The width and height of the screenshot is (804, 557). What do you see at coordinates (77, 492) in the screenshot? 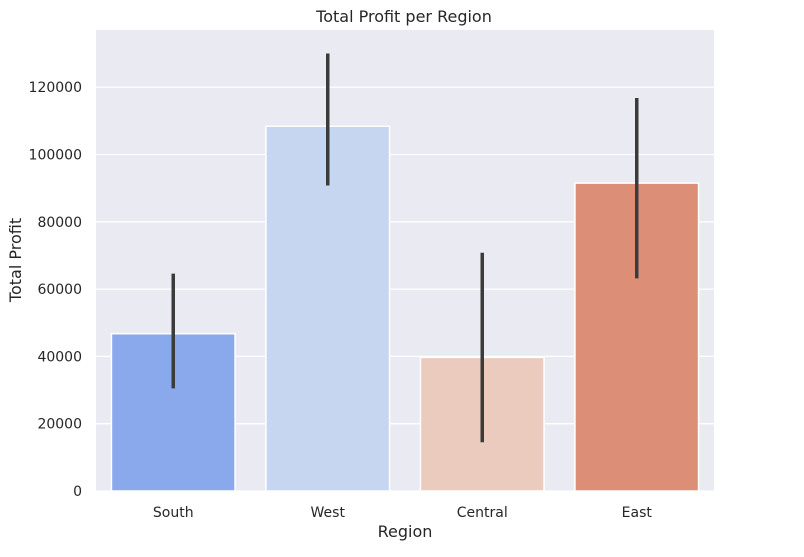
I see `y-tick-label: 0` at bounding box center [77, 492].